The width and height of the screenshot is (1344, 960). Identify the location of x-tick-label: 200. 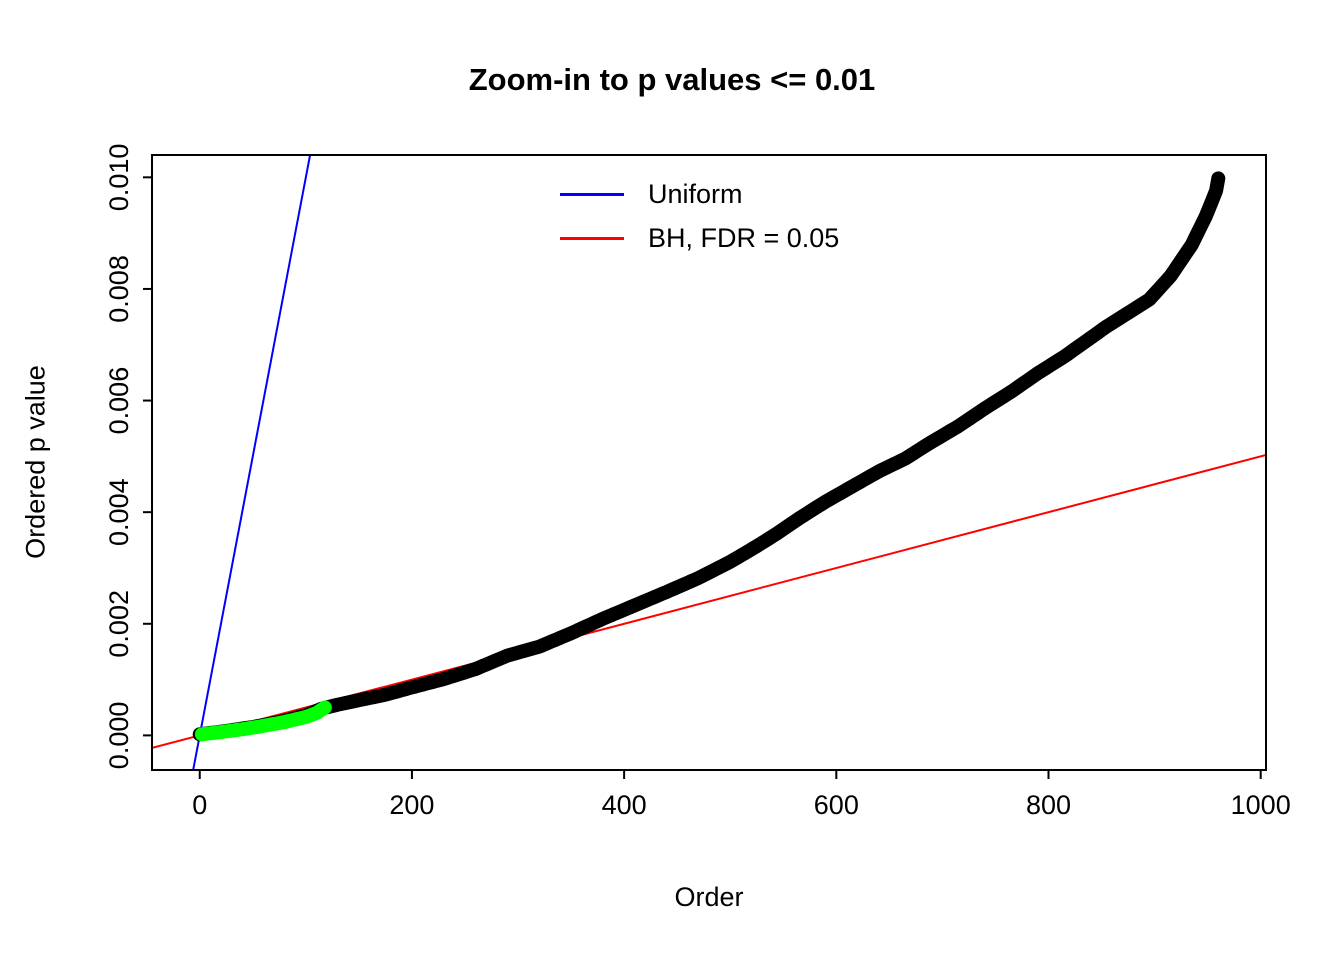
(411, 805).